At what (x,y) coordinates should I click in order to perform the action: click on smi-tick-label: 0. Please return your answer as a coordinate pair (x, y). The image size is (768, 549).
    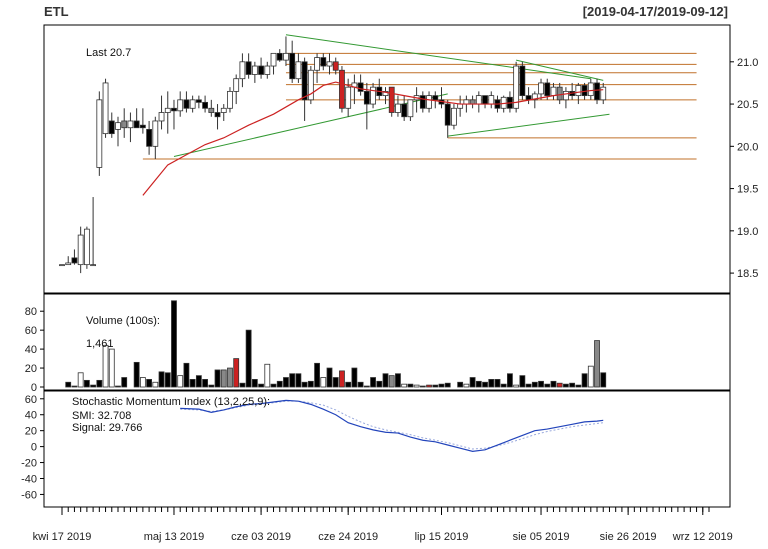
    Looking at the image, I should click on (34, 448).